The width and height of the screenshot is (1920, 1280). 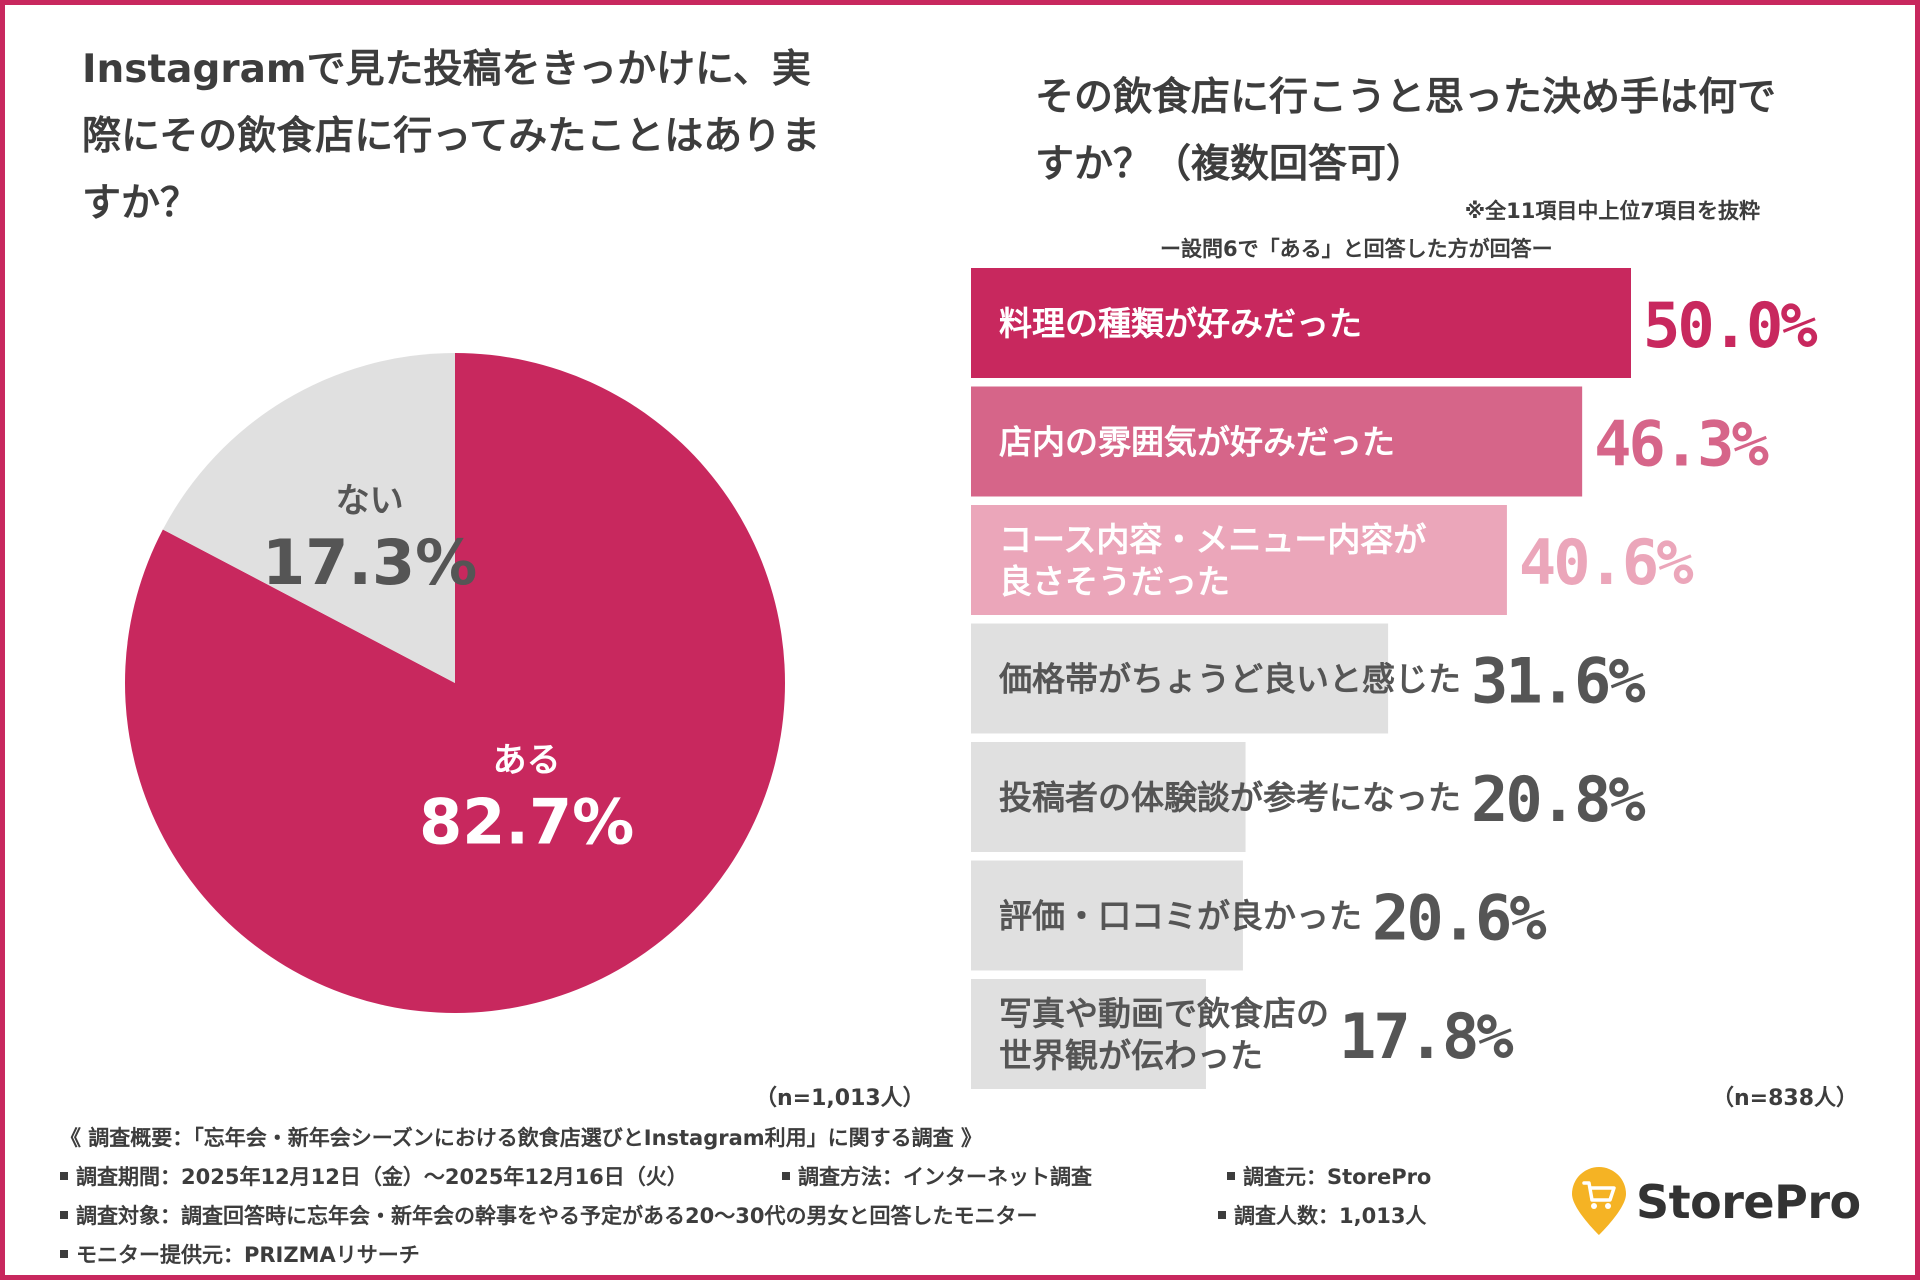 I want to click on bar-label-6-0: 写真や動画で飲食店の, so click(x=1164, y=1013).